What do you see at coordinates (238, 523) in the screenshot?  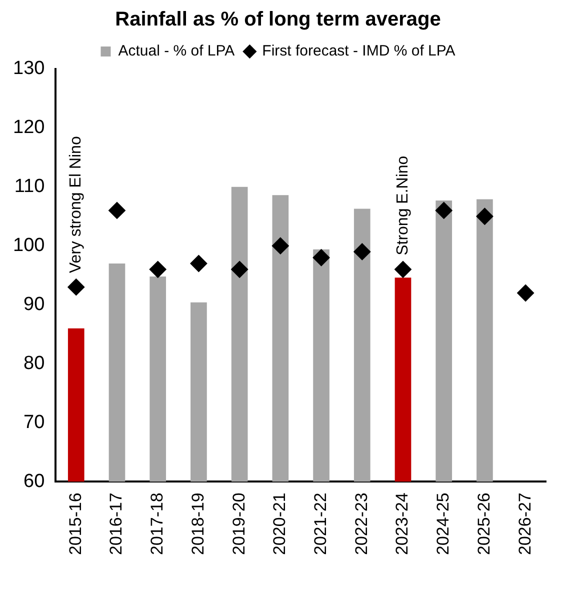 I see `x-tick-label: 2019-20` at bounding box center [238, 523].